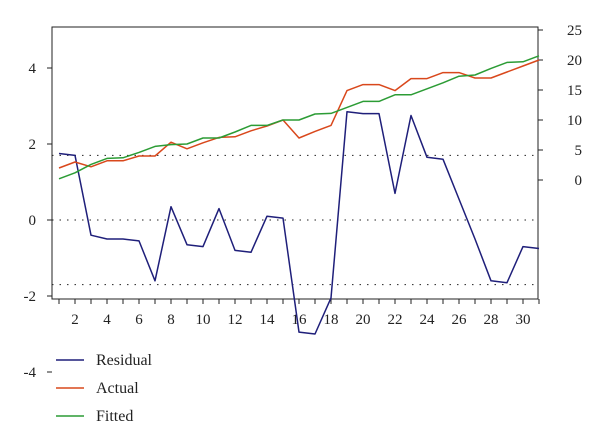  What do you see at coordinates (38, 221) in the screenshot?
I see `left-axis: -4 -2 0 2 4` at bounding box center [38, 221].